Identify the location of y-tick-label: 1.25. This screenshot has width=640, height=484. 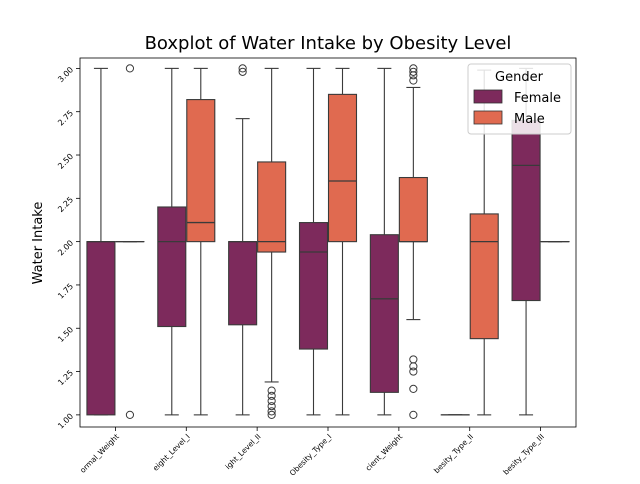
(65, 377).